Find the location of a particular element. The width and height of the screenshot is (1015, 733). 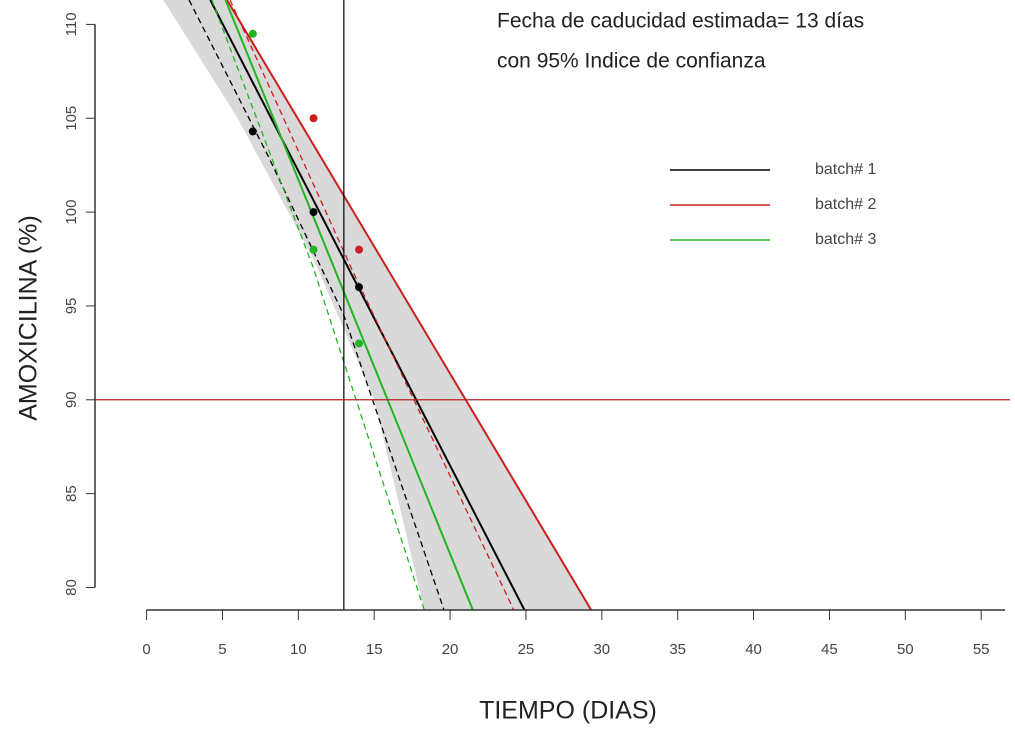

y-tick-label: 110 is located at coordinates (71, 24).